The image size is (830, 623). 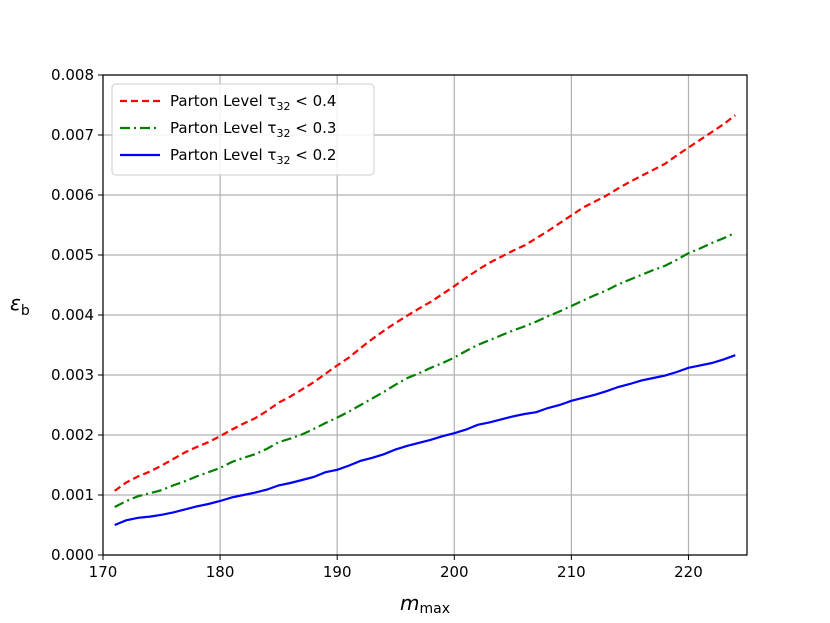 I want to click on x-tick-label: 210, so click(x=571, y=572).